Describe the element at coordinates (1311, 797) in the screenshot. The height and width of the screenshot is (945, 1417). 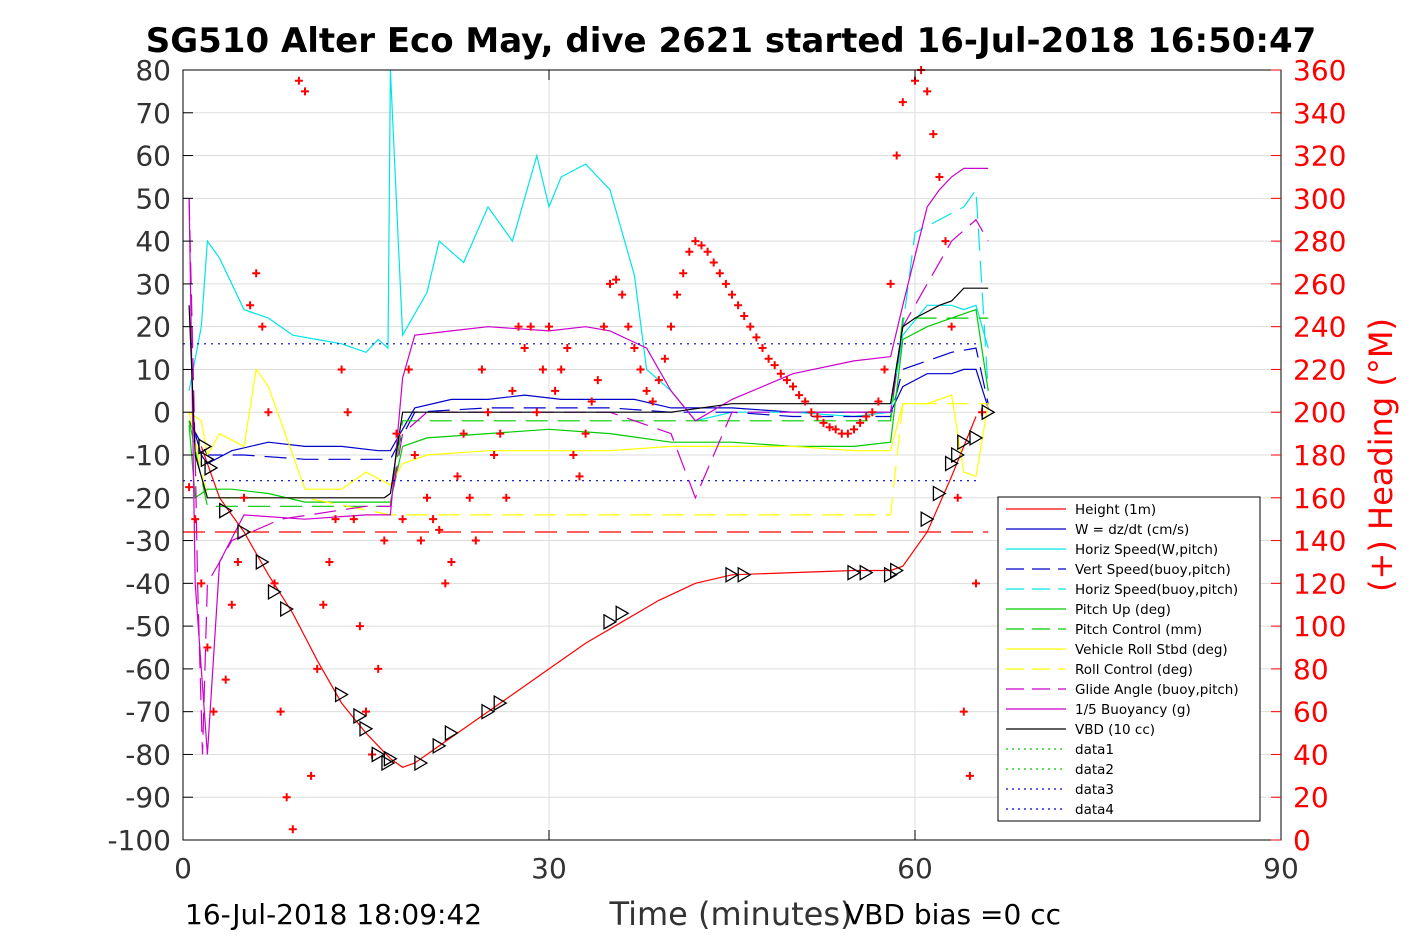
I see `y-right-tick-label: 20` at that location.